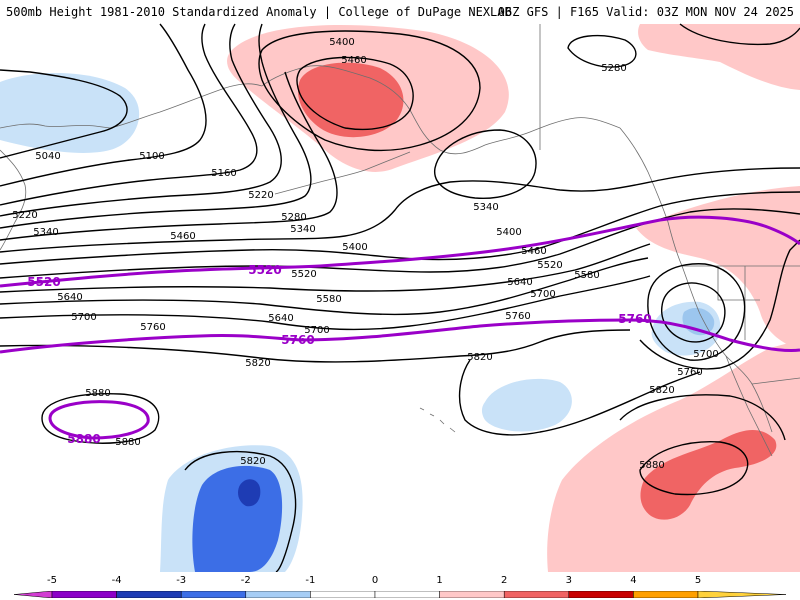  What do you see at coordinates (542, 294) in the screenshot?
I see `contour-label-5700-c: 5700` at bounding box center [542, 294].